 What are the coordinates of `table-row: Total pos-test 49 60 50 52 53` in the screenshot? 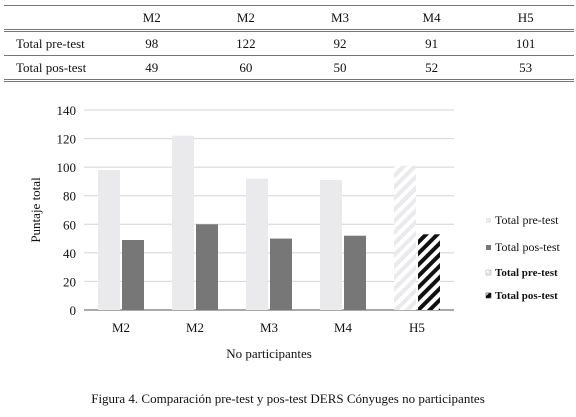 It's located at (289, 68).